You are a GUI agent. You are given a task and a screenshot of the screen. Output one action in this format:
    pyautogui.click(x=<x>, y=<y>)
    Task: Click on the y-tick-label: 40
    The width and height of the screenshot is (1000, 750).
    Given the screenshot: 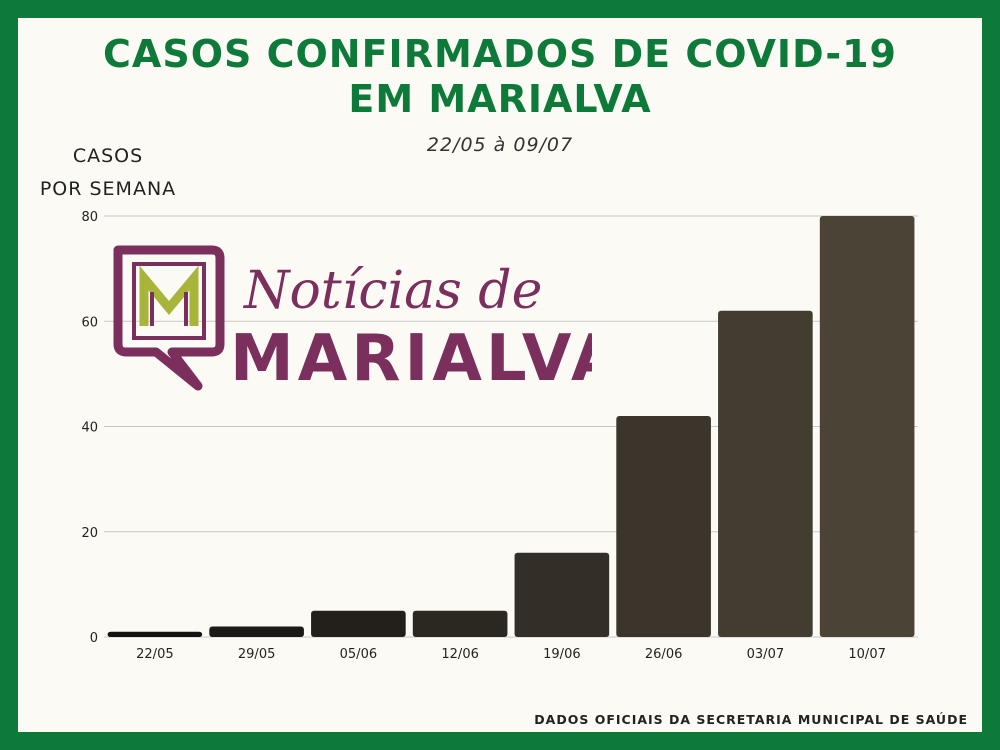 What is the action you would take?
    pyautogui.click(x=89, y=428)
    